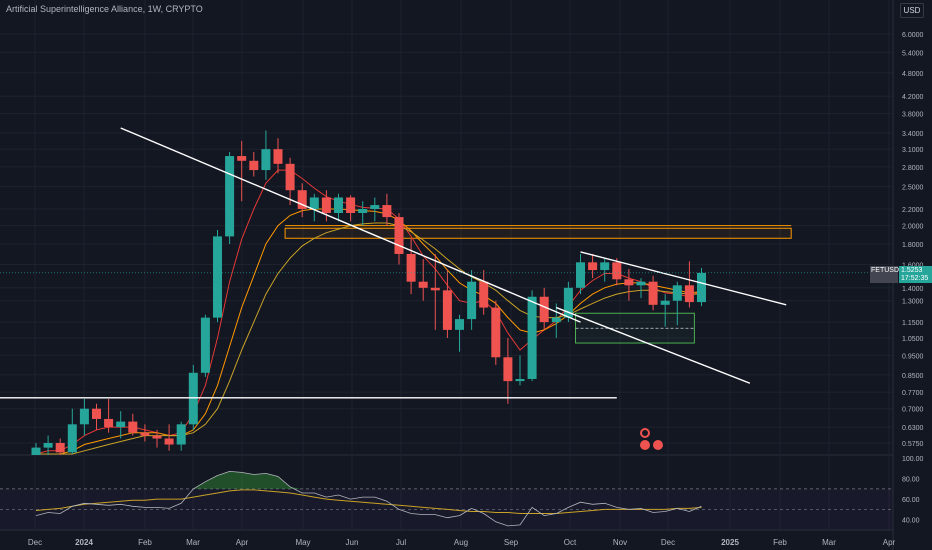  What do you see at coordinates (913, 97) in the screenshot?
I see `price-tick: 4.2000` at bounding box center [913, 97].